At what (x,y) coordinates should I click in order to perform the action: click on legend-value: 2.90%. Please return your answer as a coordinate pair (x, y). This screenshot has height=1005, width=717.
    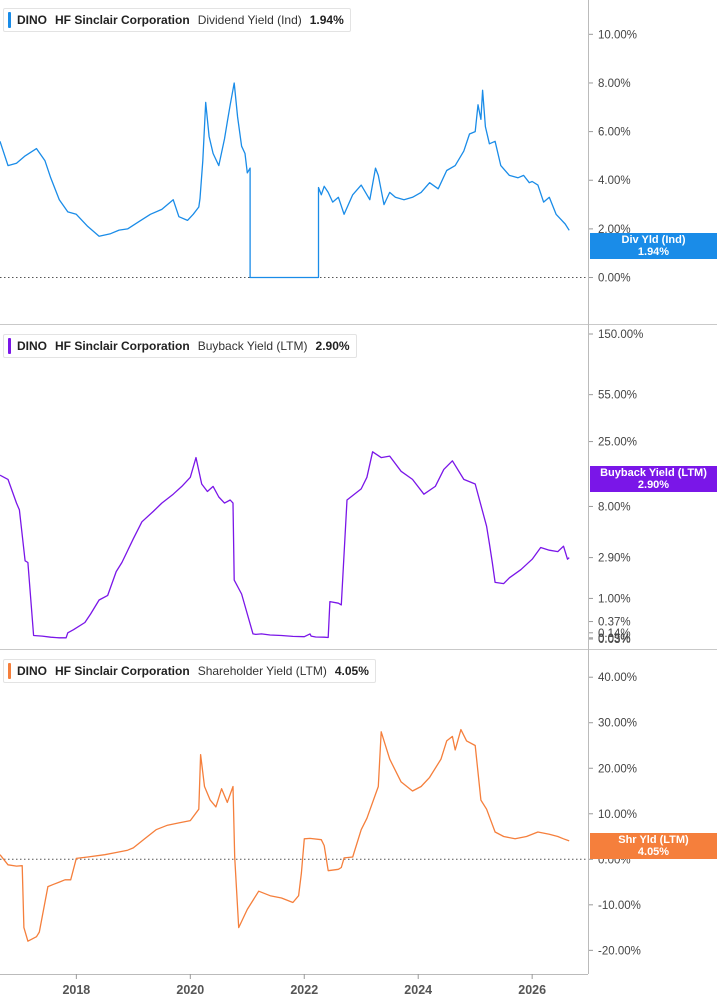
    Looking at the image, I should click on (332, 346).